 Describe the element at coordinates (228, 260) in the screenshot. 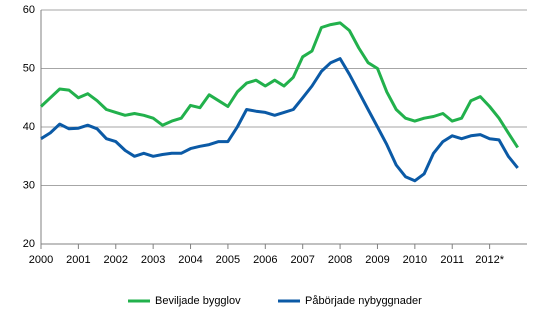

I see `x-tick-label: 2005` at that location.